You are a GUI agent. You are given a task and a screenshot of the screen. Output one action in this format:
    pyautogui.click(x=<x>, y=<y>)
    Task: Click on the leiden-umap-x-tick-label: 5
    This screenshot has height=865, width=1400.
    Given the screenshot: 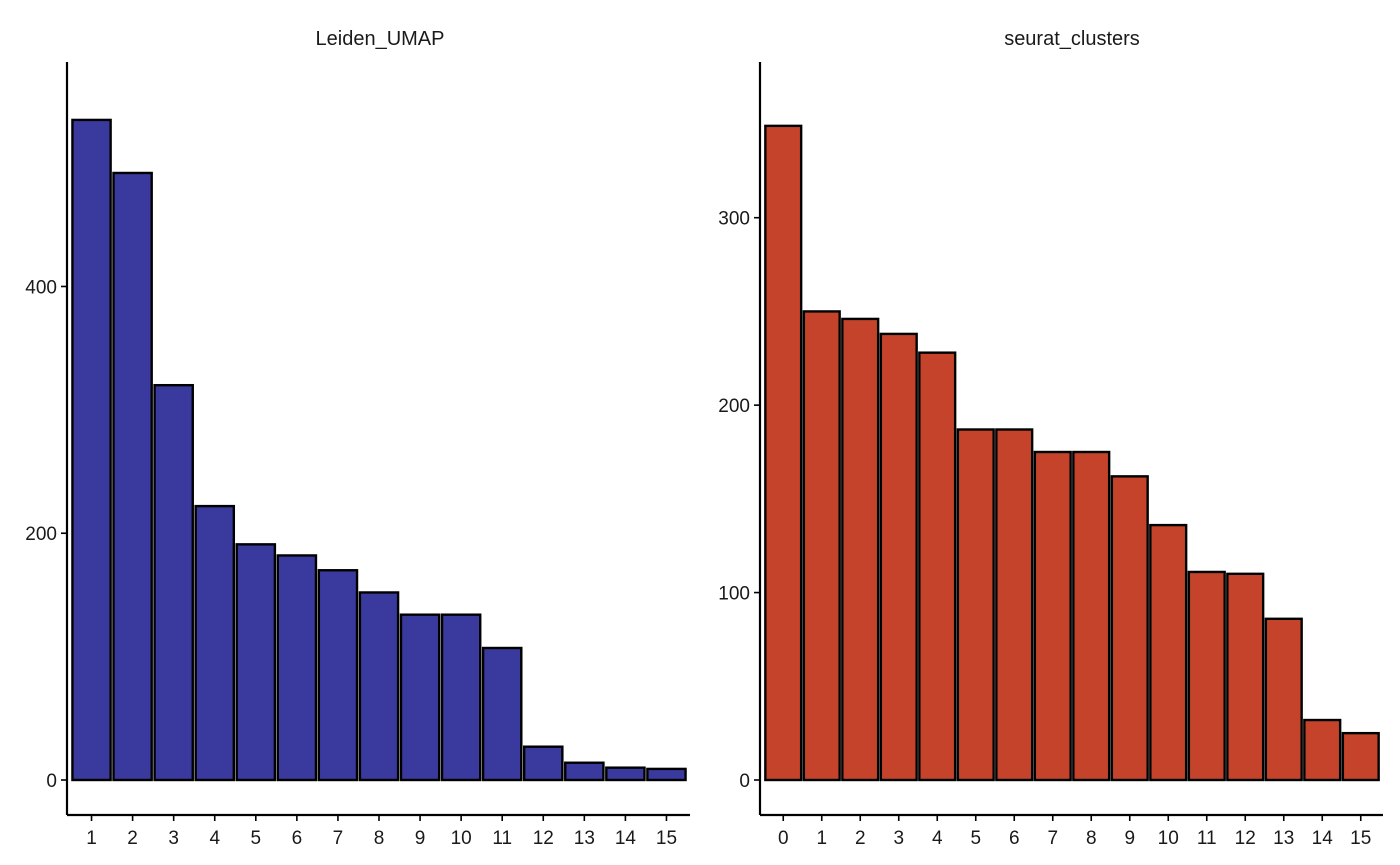 What is the action you would take?
    pyautogui.click(x=256, y=838)
    